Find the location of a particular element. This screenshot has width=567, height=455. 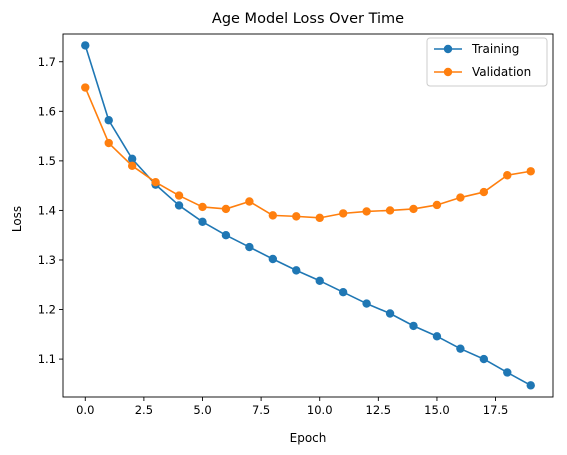

x-tick-label: 17.5 is located at coordinates (496, 410).